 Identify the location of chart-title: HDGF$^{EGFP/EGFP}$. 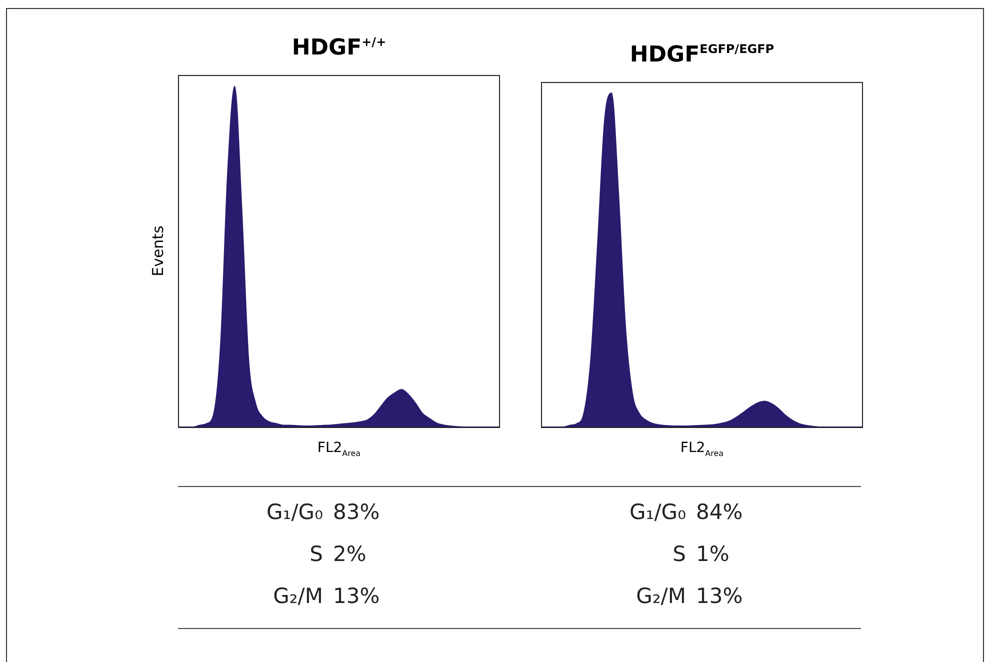
(702, 55).